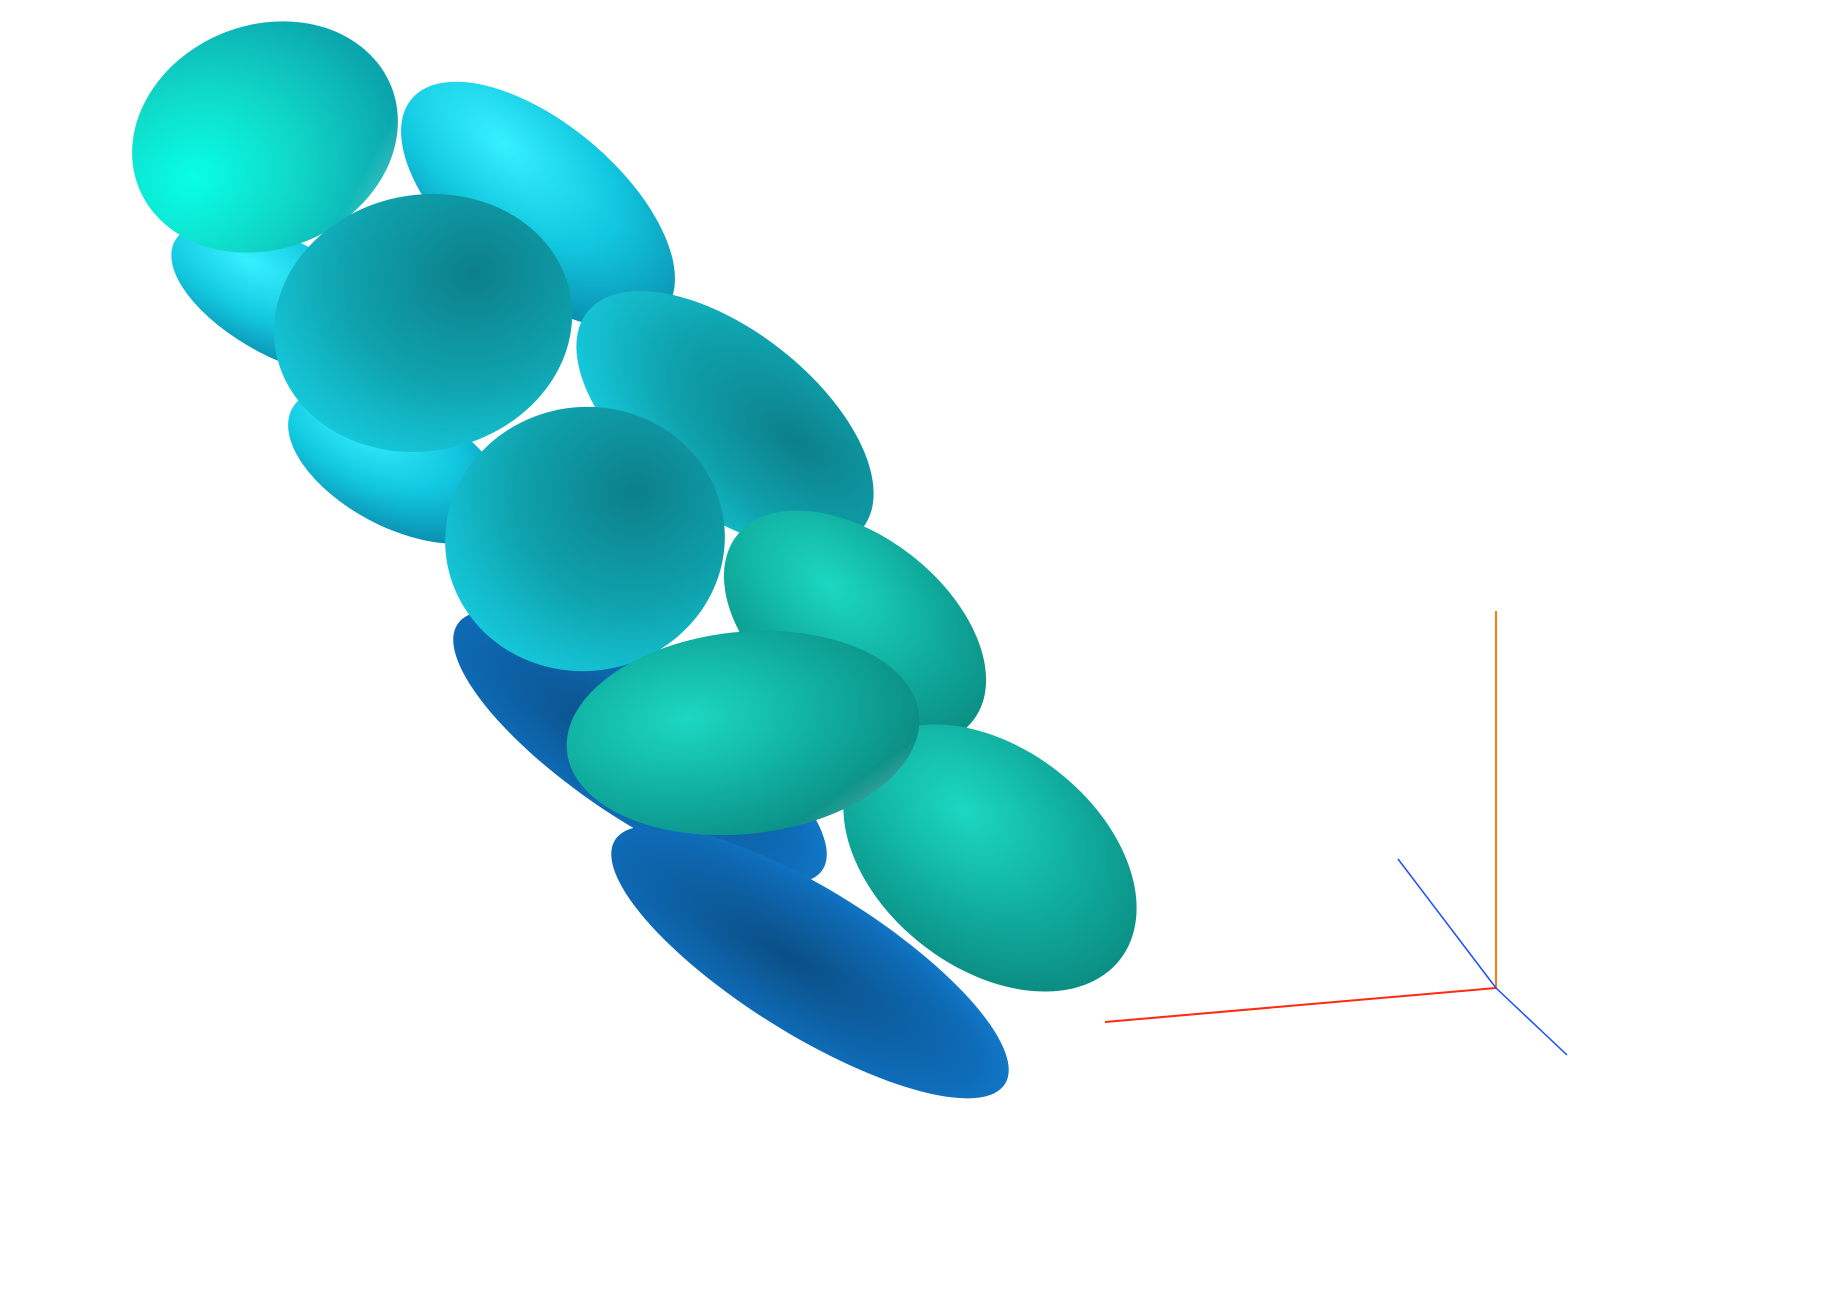  Describe the element at coordinates (1336, 833) in the screenshot. I see `axes-gizmo` at that location.